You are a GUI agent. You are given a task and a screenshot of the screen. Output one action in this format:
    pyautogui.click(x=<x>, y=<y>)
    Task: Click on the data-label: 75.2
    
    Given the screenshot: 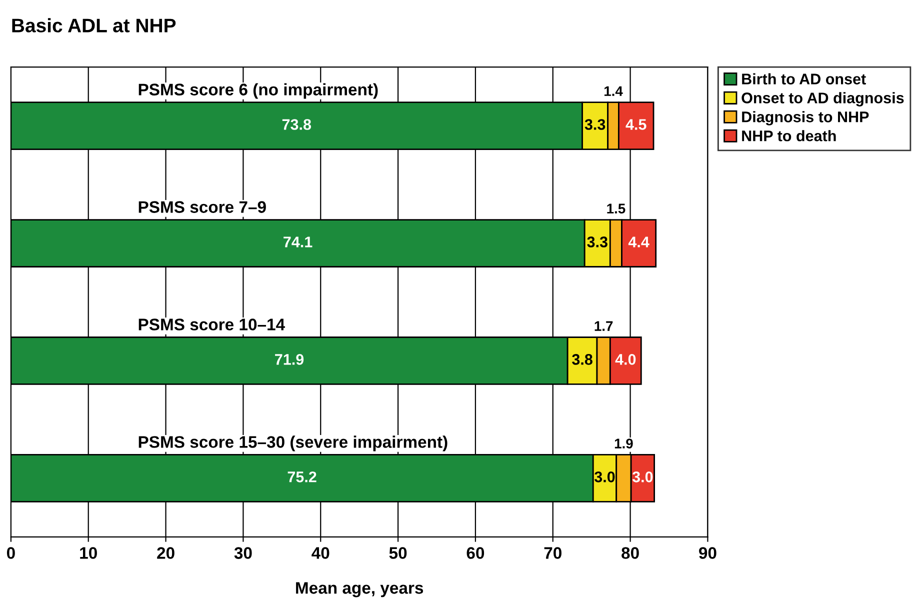 What is the action you would take?
    pyautogui.click(x=302, y=477)
    